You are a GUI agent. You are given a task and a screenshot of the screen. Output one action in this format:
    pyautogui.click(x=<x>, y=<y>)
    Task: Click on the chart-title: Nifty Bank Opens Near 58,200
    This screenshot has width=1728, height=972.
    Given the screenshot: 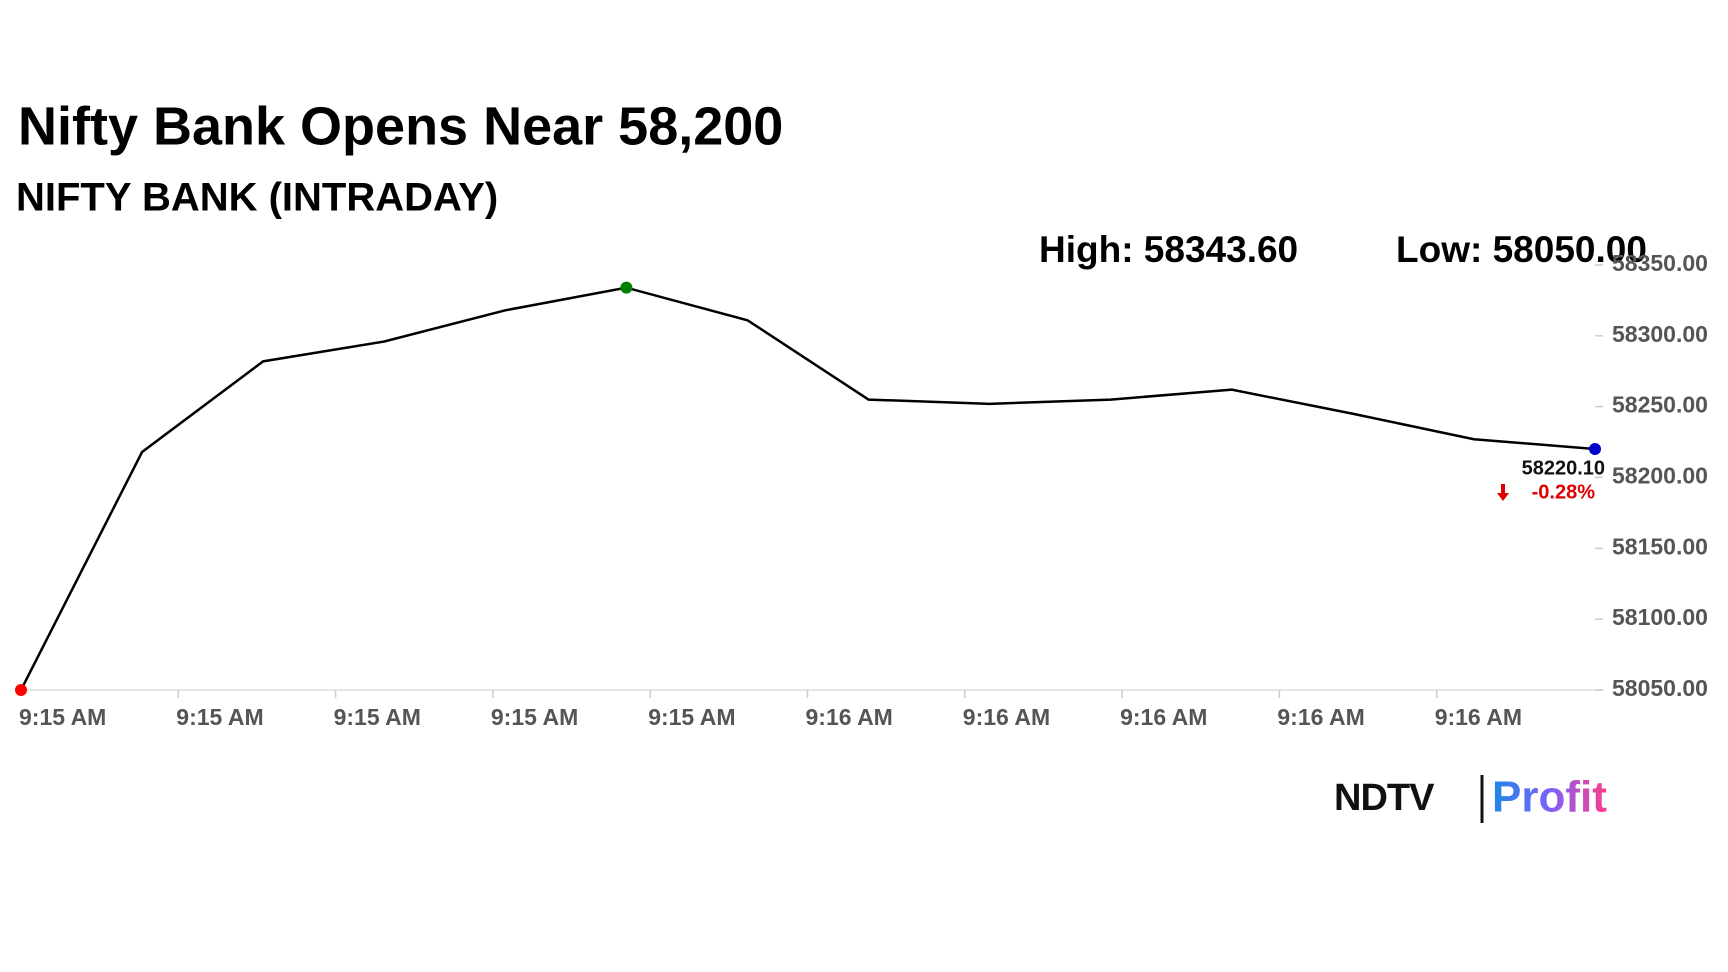 What is the action you would take?
    pyautogui.click(x=400, y=126)
    